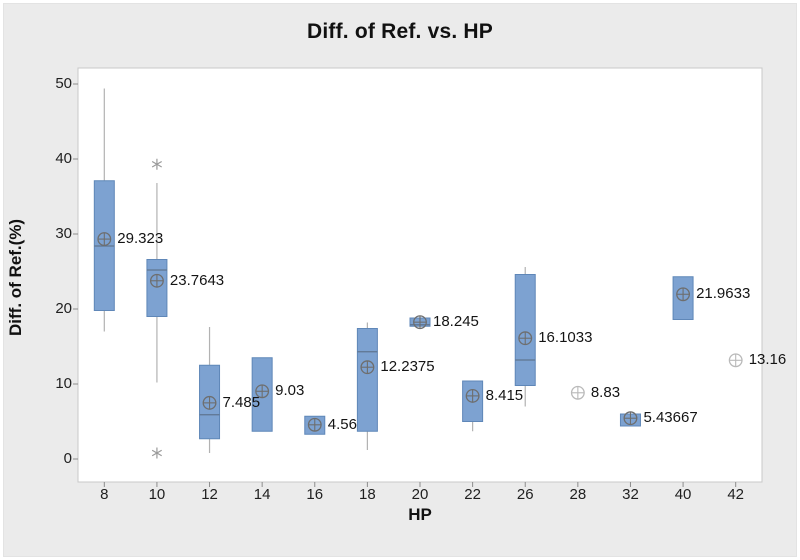 The height and width of the screenshot is (560, 800). What do you see at coordinates (420, 494) in the screenshot?
I see `x-tick-label: 20` at bounding box center [420, 494].